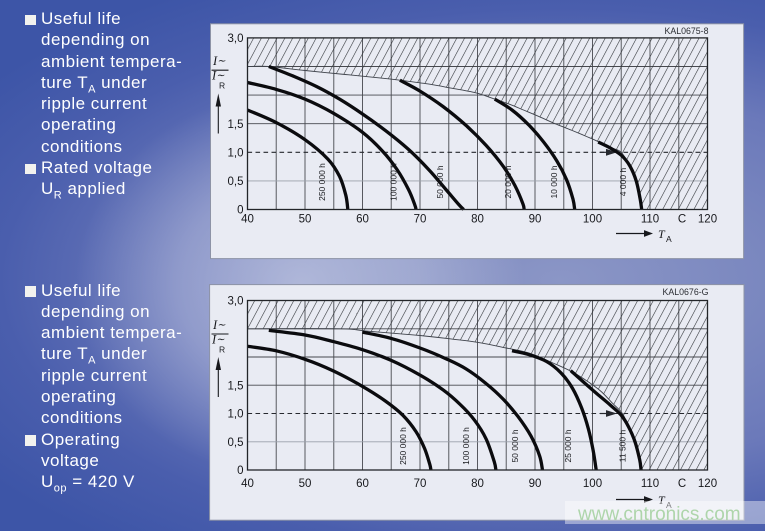 The height and width of the screenshot is (531, 765). Describe the element at coordinates (508, 181) in the screenshot. I see `svg-text: 20 000 h` at that location.